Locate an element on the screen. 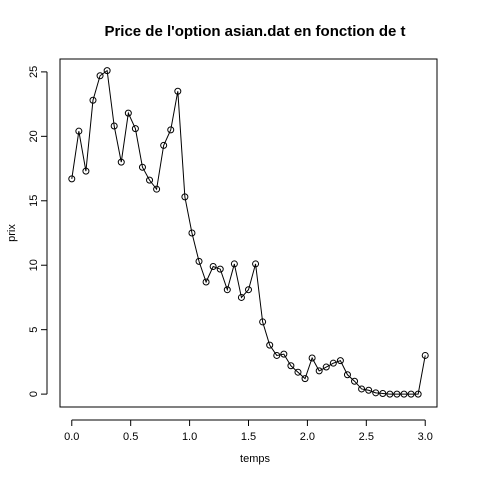 This screenshot has height=480, width=480. y-tick-label: 0 is located at coordinates (34, 394).